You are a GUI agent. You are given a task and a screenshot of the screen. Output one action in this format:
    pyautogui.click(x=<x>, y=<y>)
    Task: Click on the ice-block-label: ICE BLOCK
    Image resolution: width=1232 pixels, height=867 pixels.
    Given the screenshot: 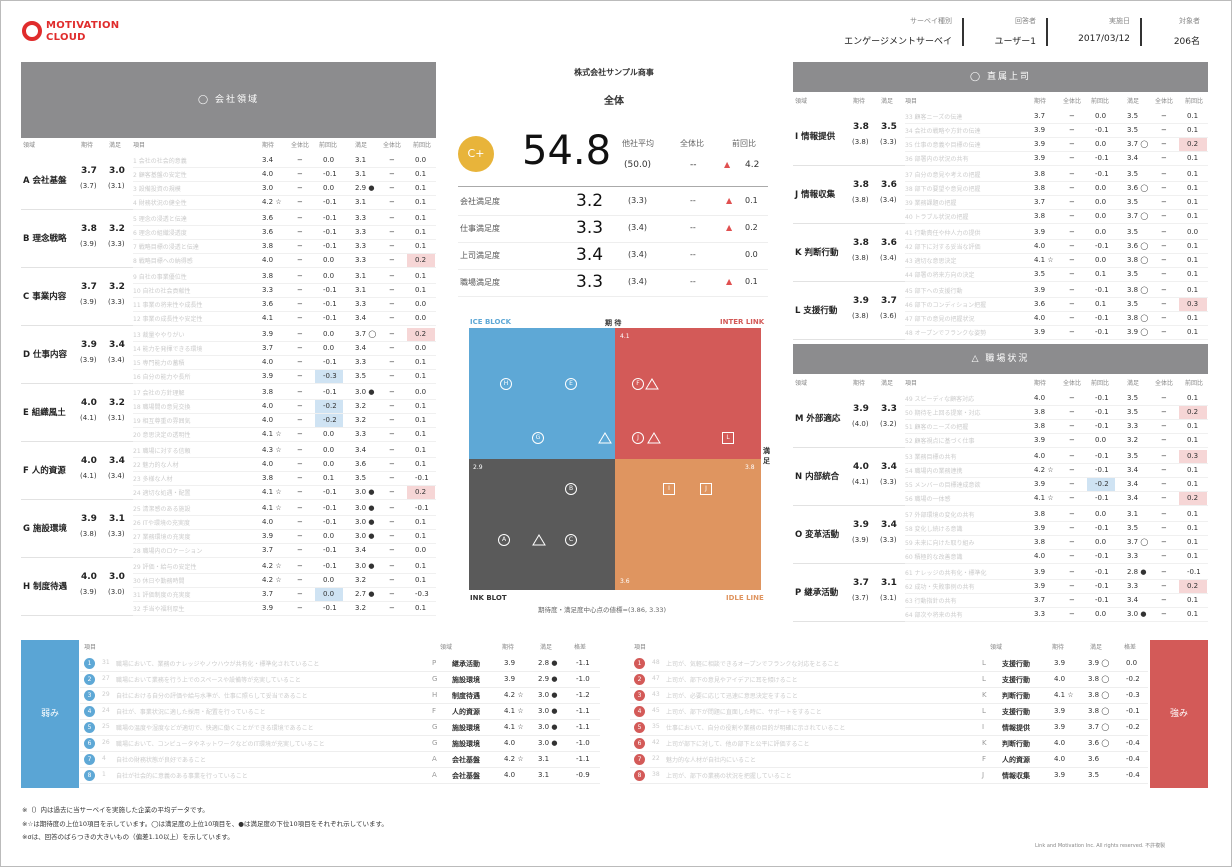 What is the action you would take?
    pyautogui.click(x=491, y=322)
    